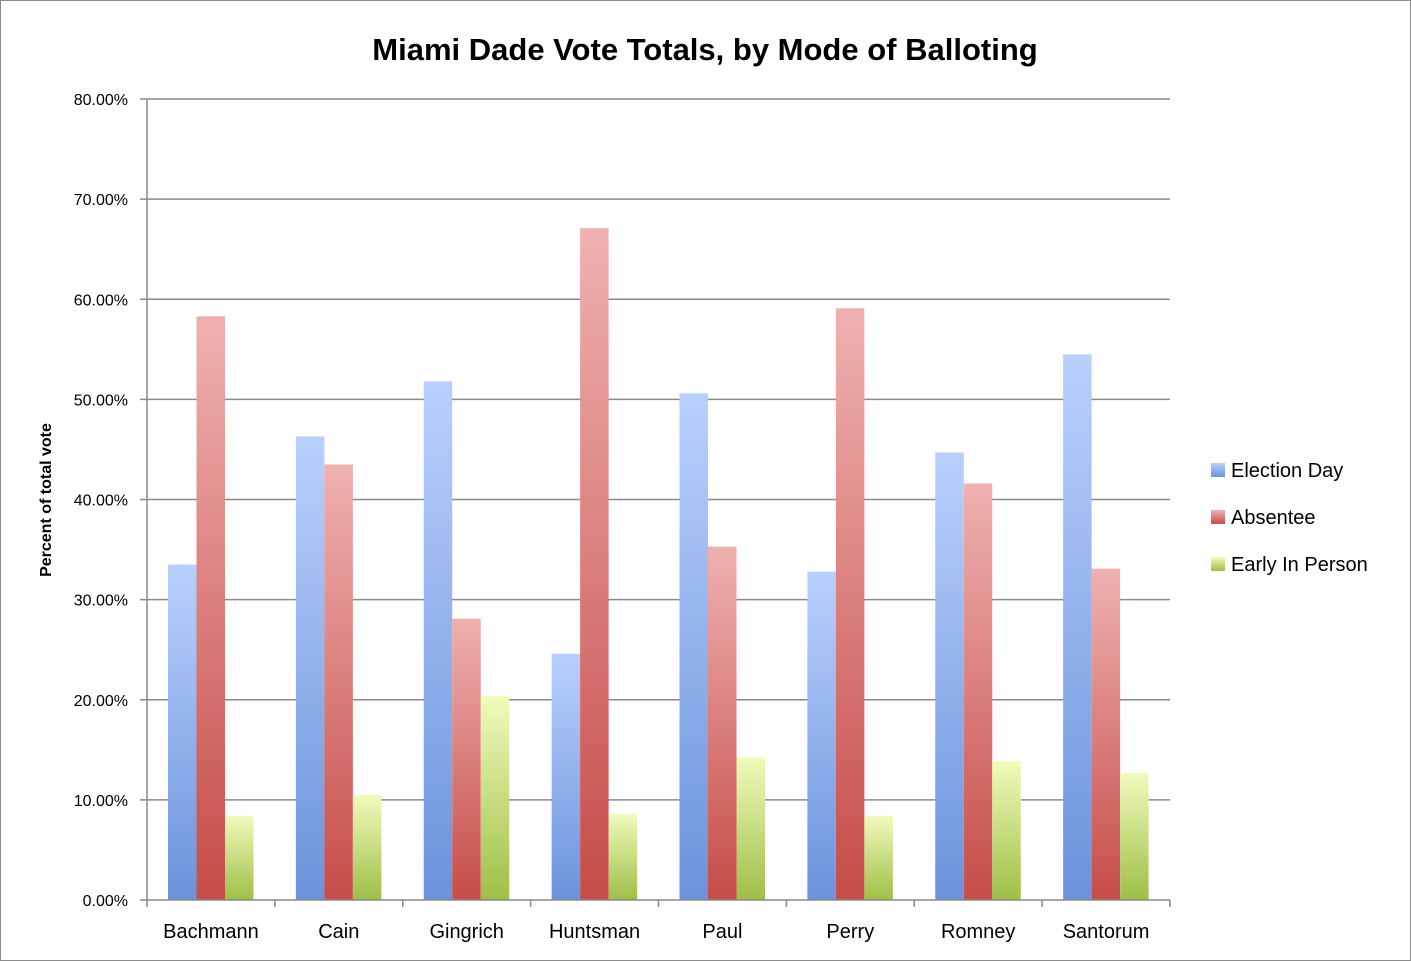 This screenshot has height=961, width=1411. What do you see at coordinates (101, 300) in the screenshot?
I see `y-tick-label: 60.00%` at bounding box center [101, 300].